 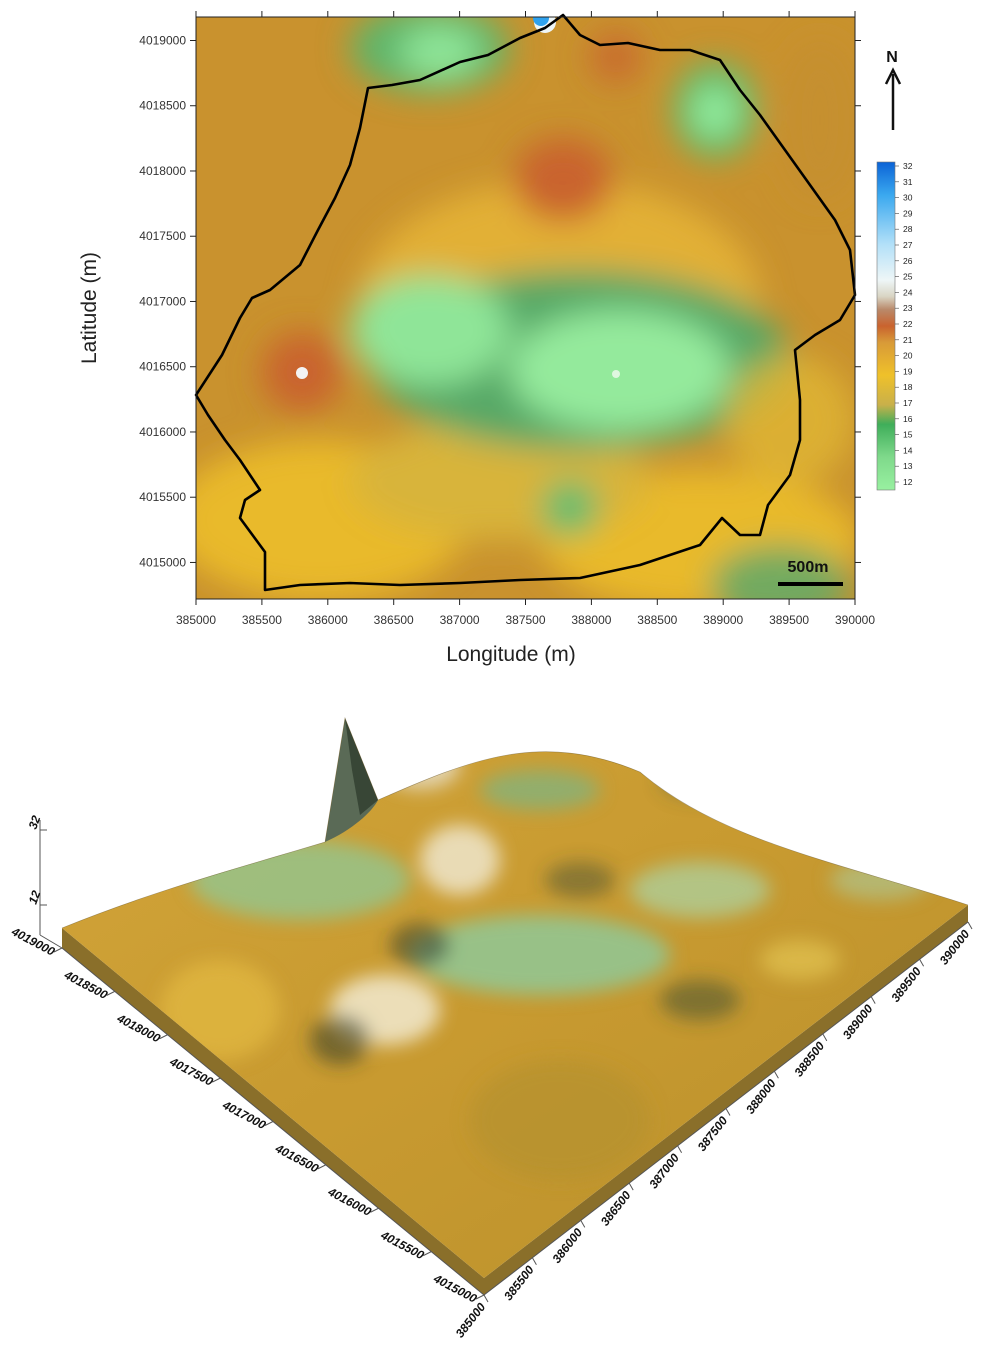 I want to click on colorbar-label: 27, so click(x=908, y=245).